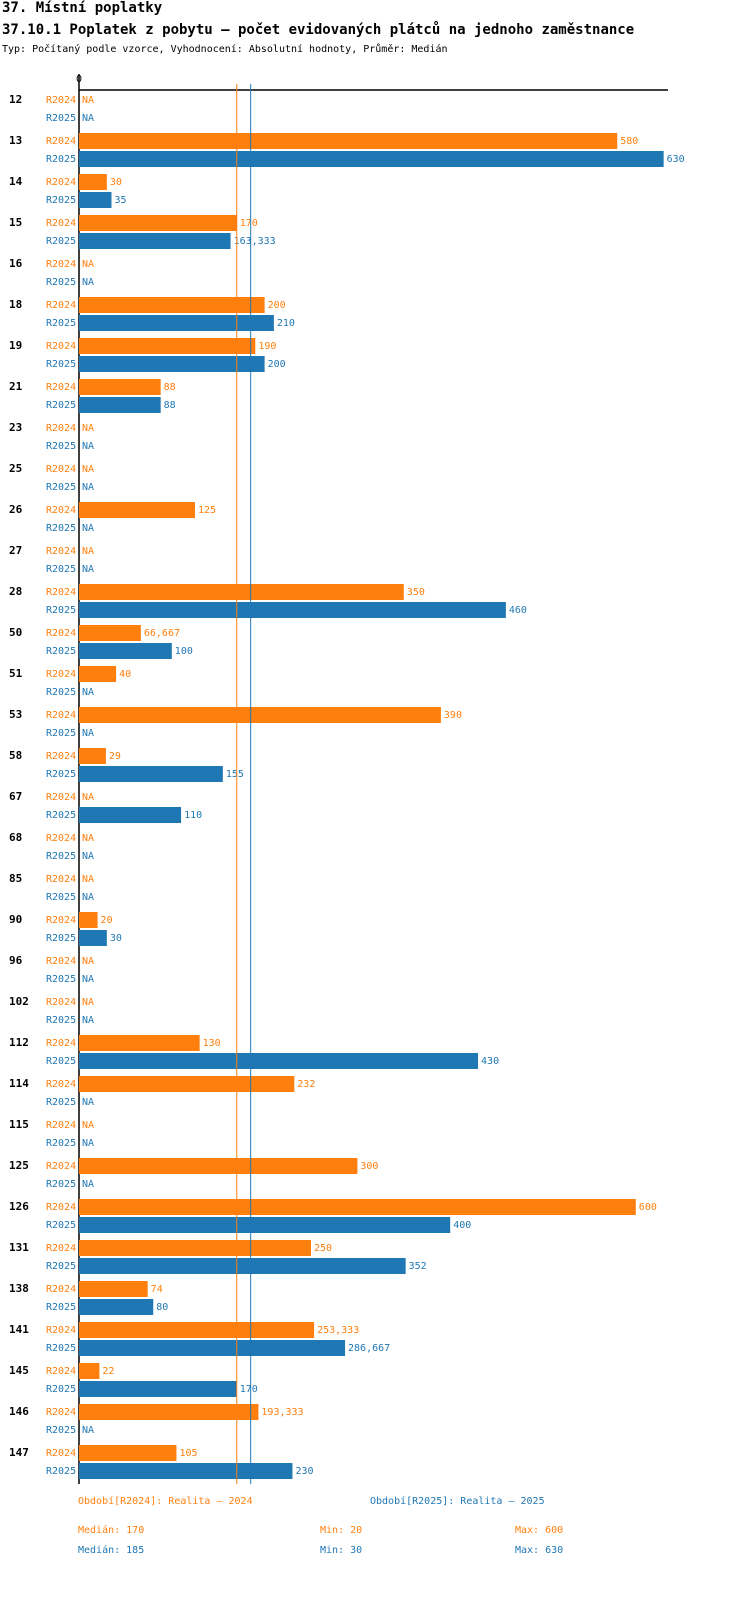 The width and height of the screenshot is (750, 1610). What do you see at coordinates (116, 938) in the screenshot?
I see `value-label-r2025: 30` at bounding box center [116, 938].